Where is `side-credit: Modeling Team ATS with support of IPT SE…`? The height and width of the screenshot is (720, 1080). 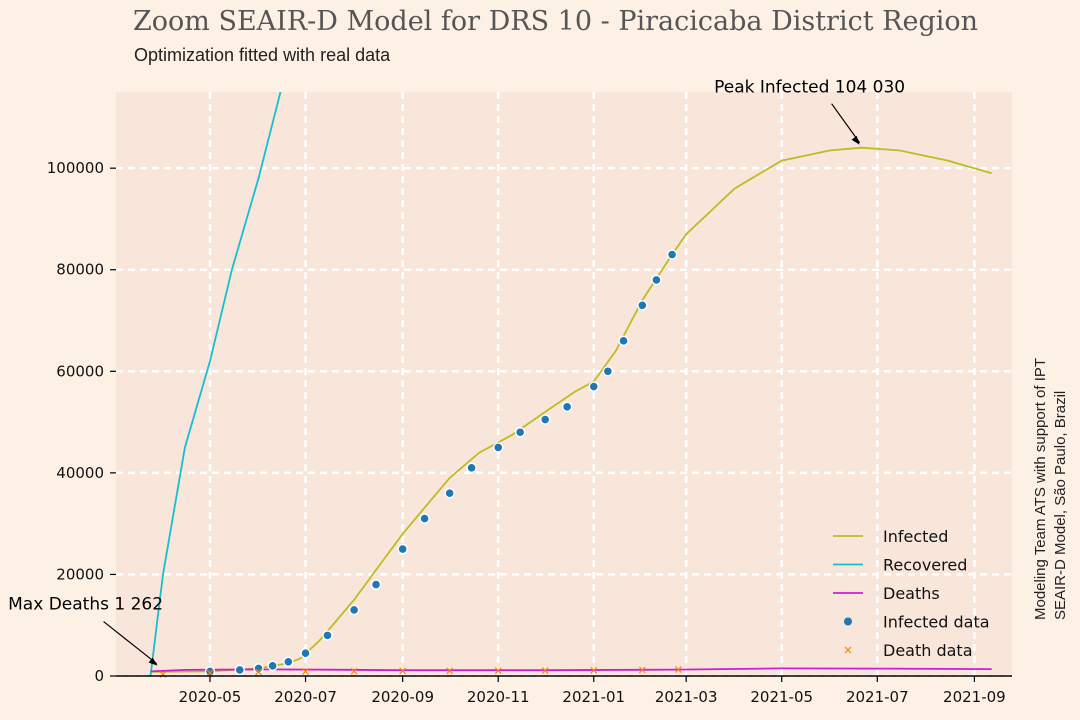
side-credit: Modeling Team ATS with support of IPT SE… is located at coordinates (1052, 470).